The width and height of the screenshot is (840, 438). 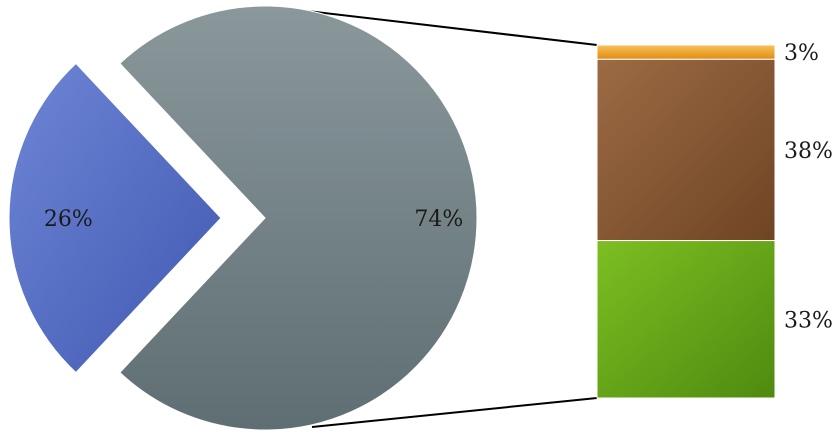 I want to click on pie-label-0: 26%, so click(x=68, y=219).